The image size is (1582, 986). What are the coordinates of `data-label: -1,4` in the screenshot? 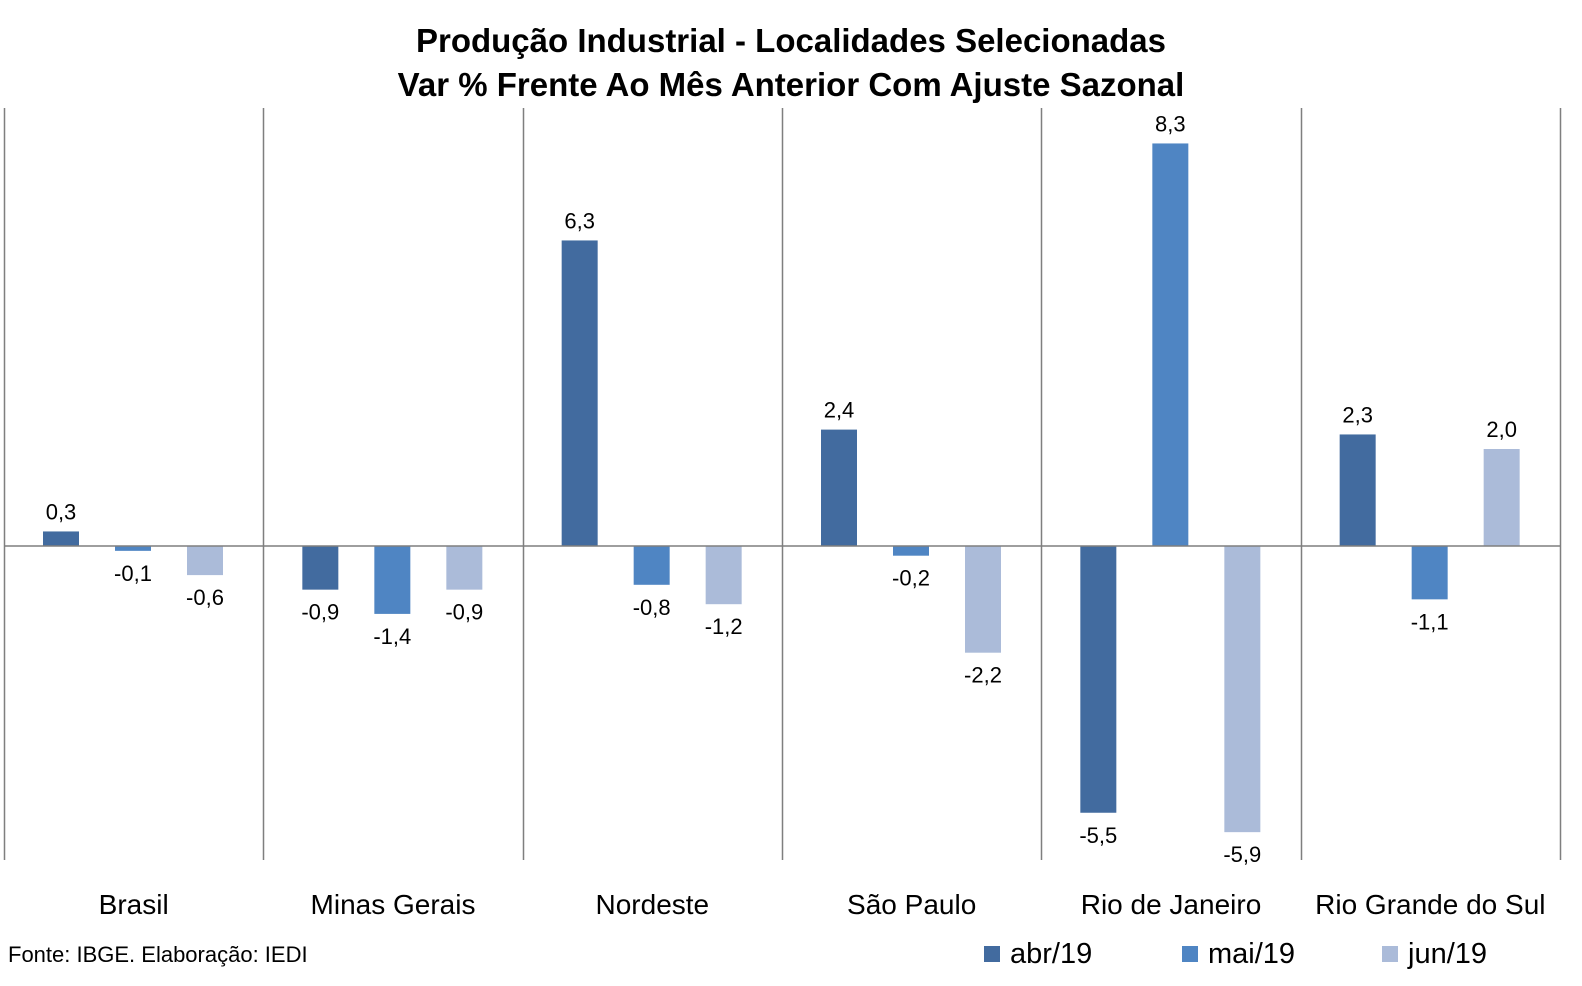 It's located at (392, 636).